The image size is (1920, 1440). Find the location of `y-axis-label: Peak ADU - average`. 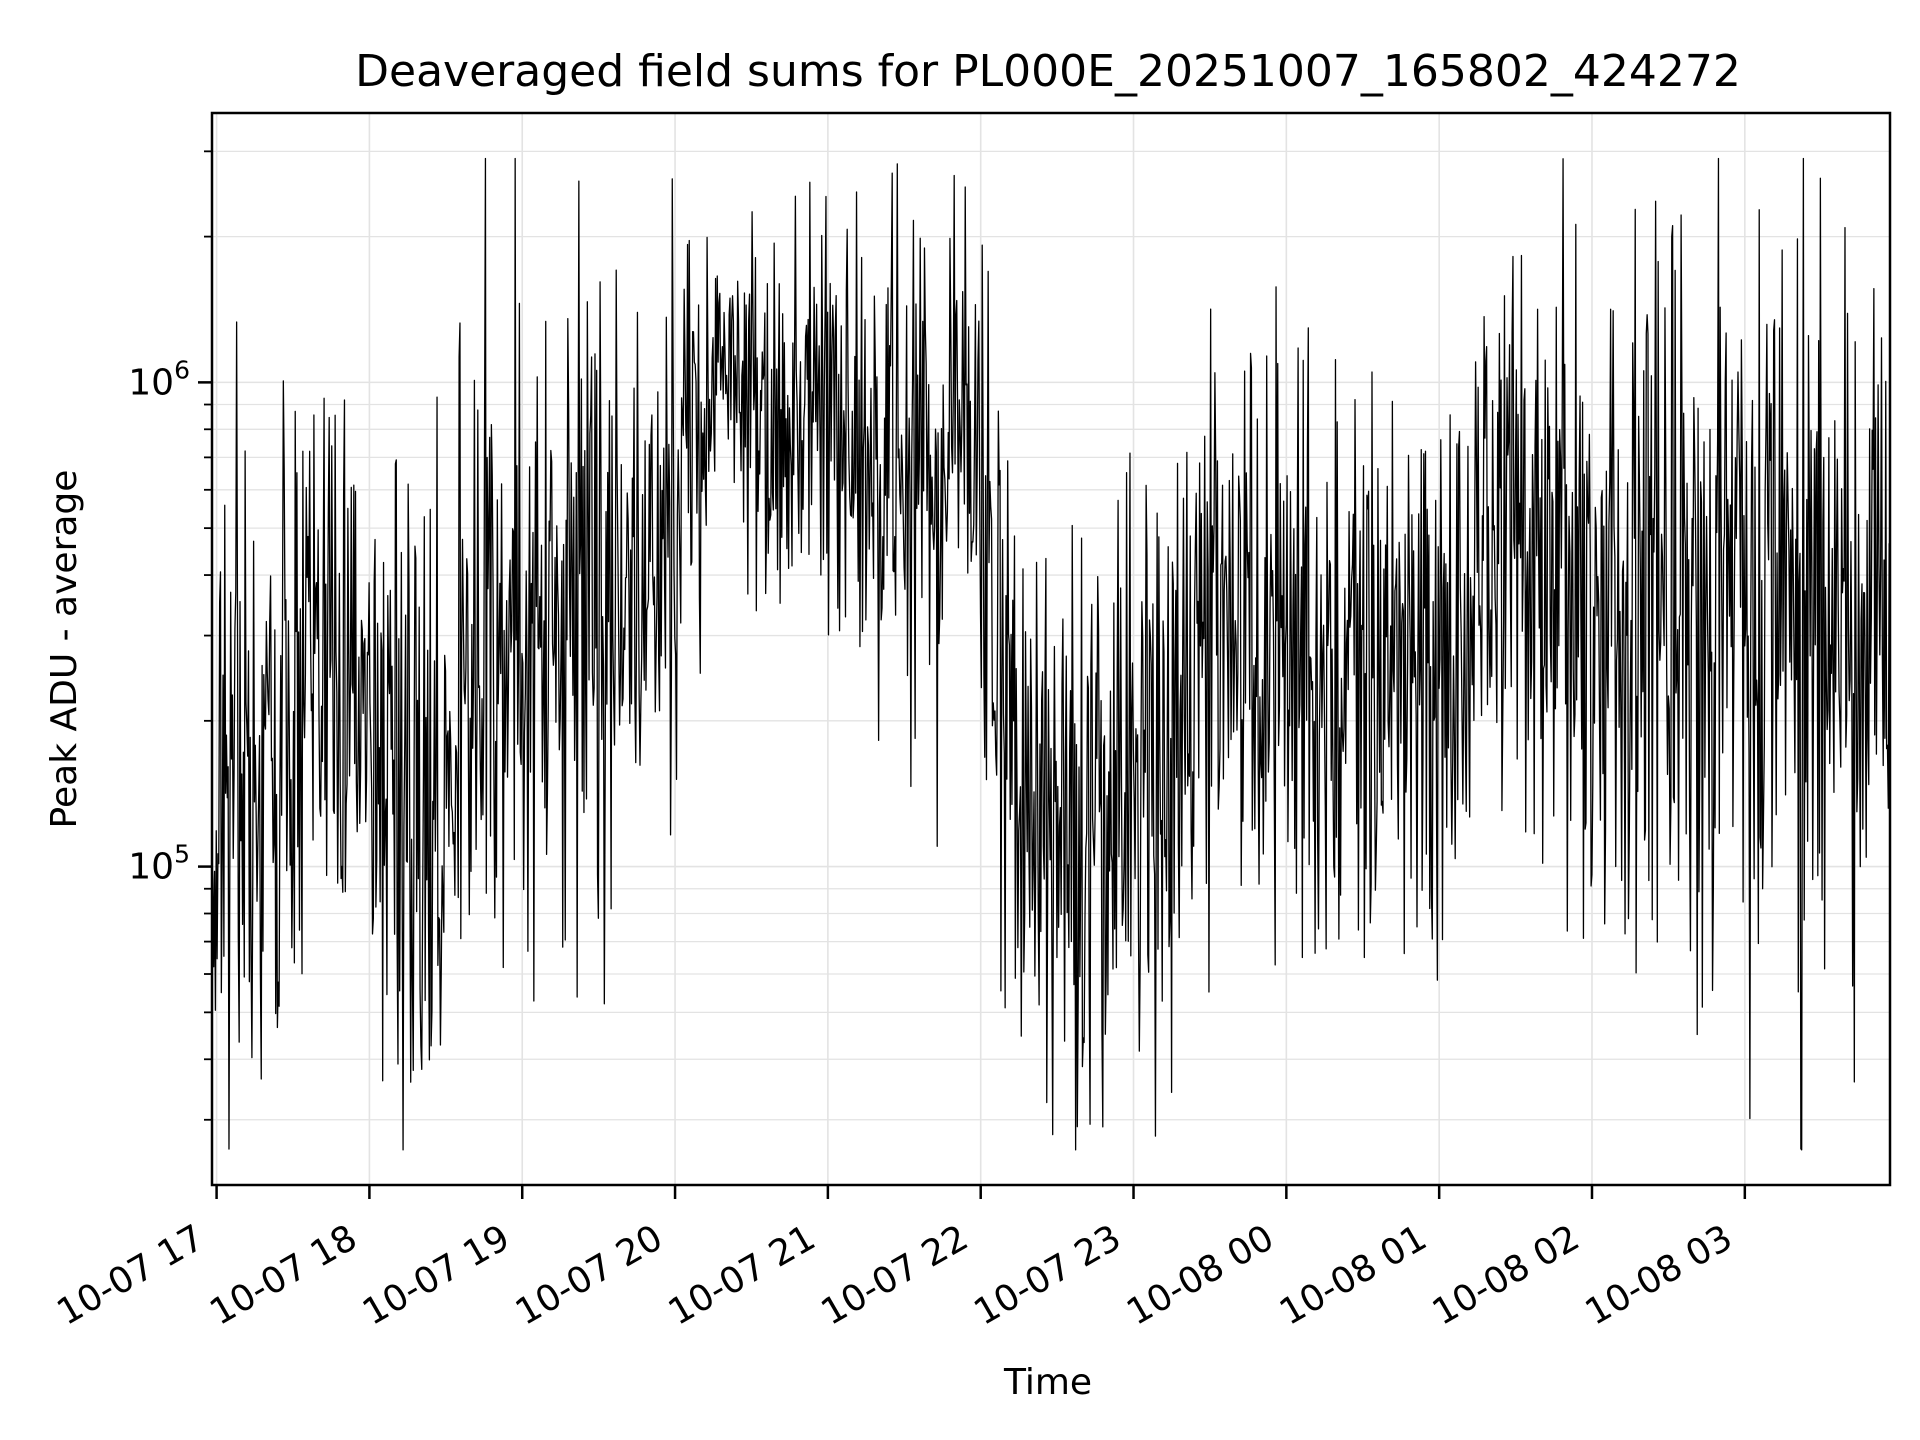

y-axis-label: Peak ADU - average is located at coordinates (64, 649).